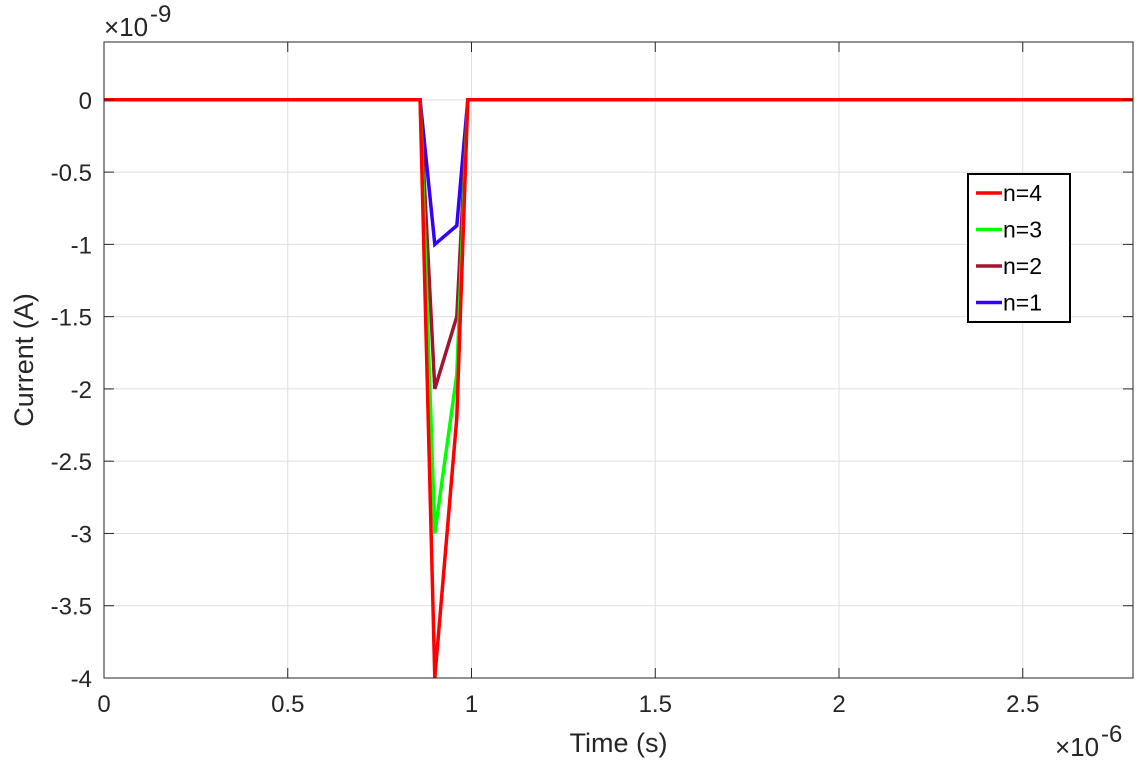  I want to click on y-tick-label: -4, so click(81, 679).